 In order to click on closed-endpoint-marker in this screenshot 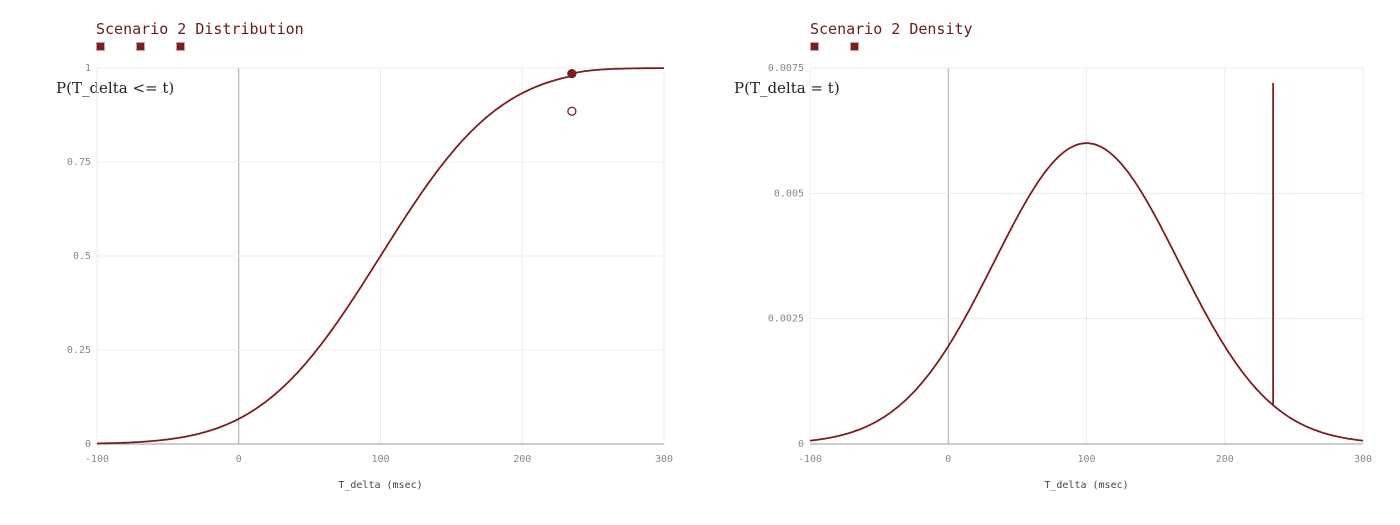, I will do `click(572, 73)`.